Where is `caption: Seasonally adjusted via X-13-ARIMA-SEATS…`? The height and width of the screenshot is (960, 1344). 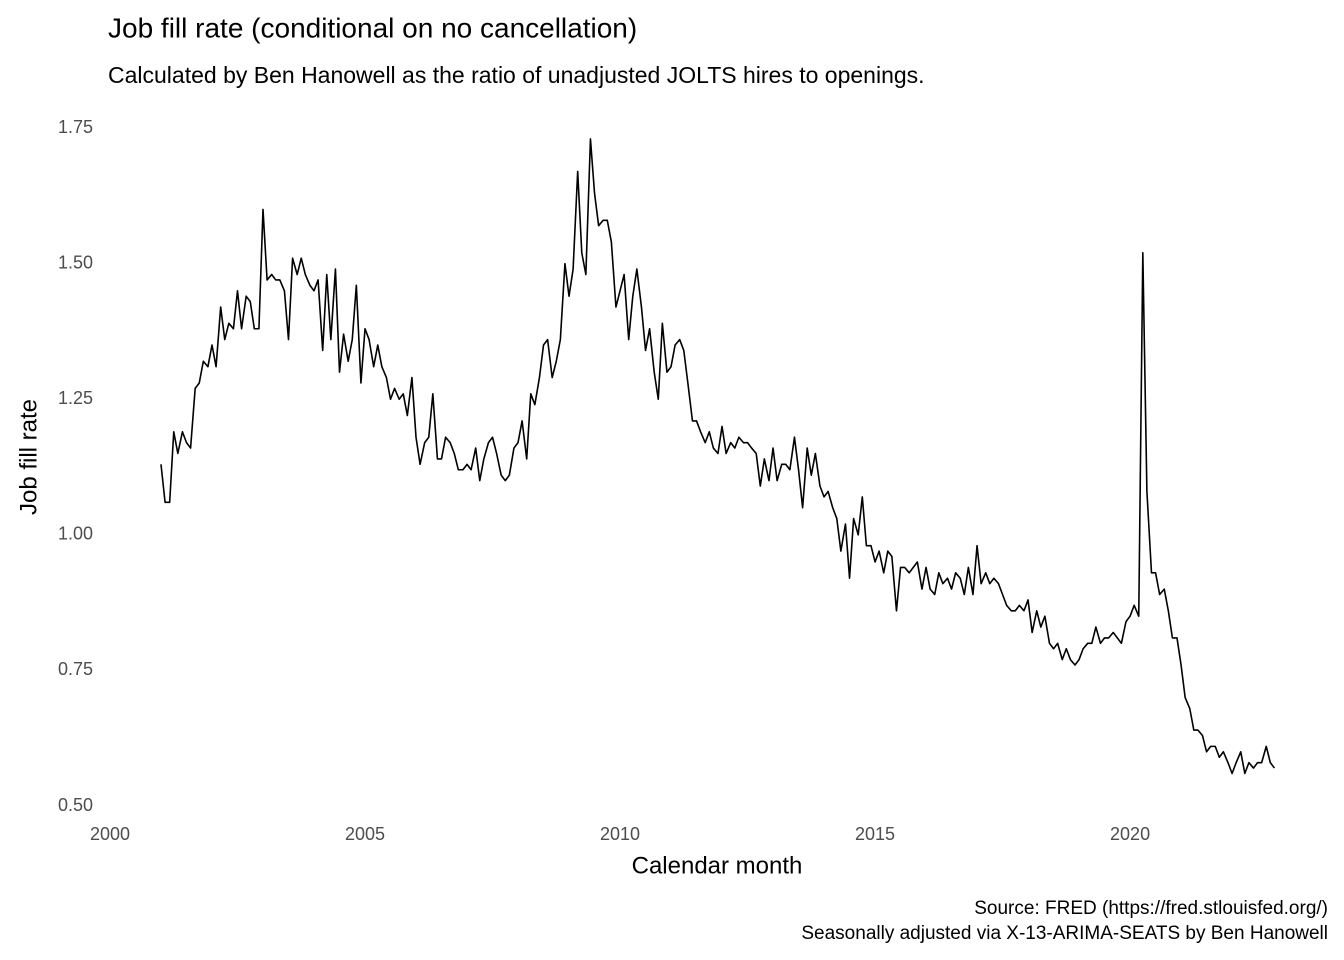 caption: Seasonally adjusted via X-13-ARIMA-SEATS… is located at coordinates (1064, 933).